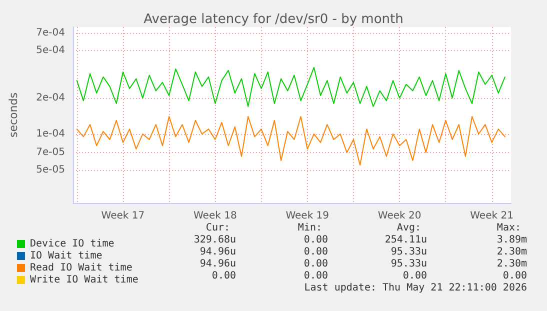 The height and width of the screenshot is (311, 547). What do you see at coordinates (66, 256) in the screenshot?
I see `legend-label: IO Wait time` at bounding box center [66, 256].